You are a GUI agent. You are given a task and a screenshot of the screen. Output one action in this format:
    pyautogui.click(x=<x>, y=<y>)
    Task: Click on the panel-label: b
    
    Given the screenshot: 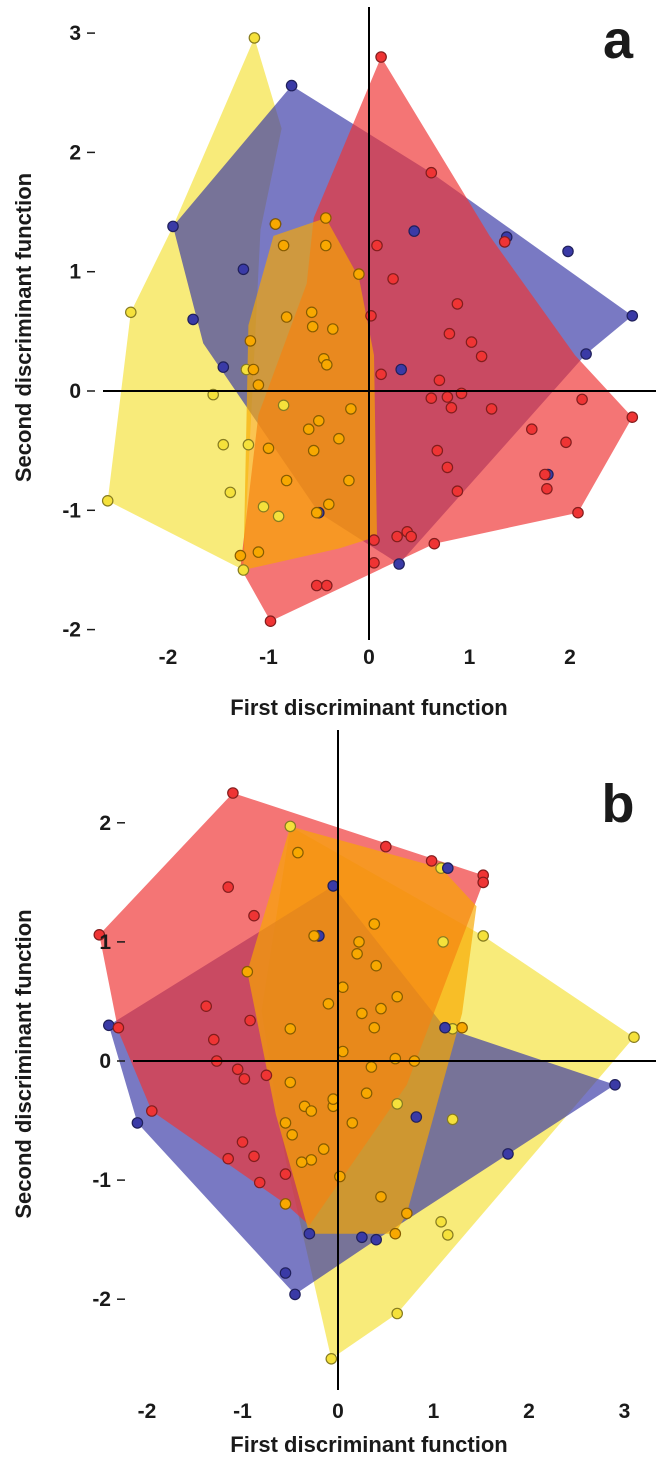 What is the action you would take?
    pyautogui.click(x=618, y=804)
    